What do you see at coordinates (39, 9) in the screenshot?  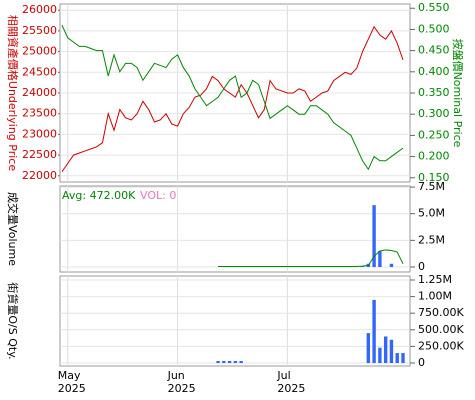 I see `y-tick-label: 26000` at bounding box center [39, 9].